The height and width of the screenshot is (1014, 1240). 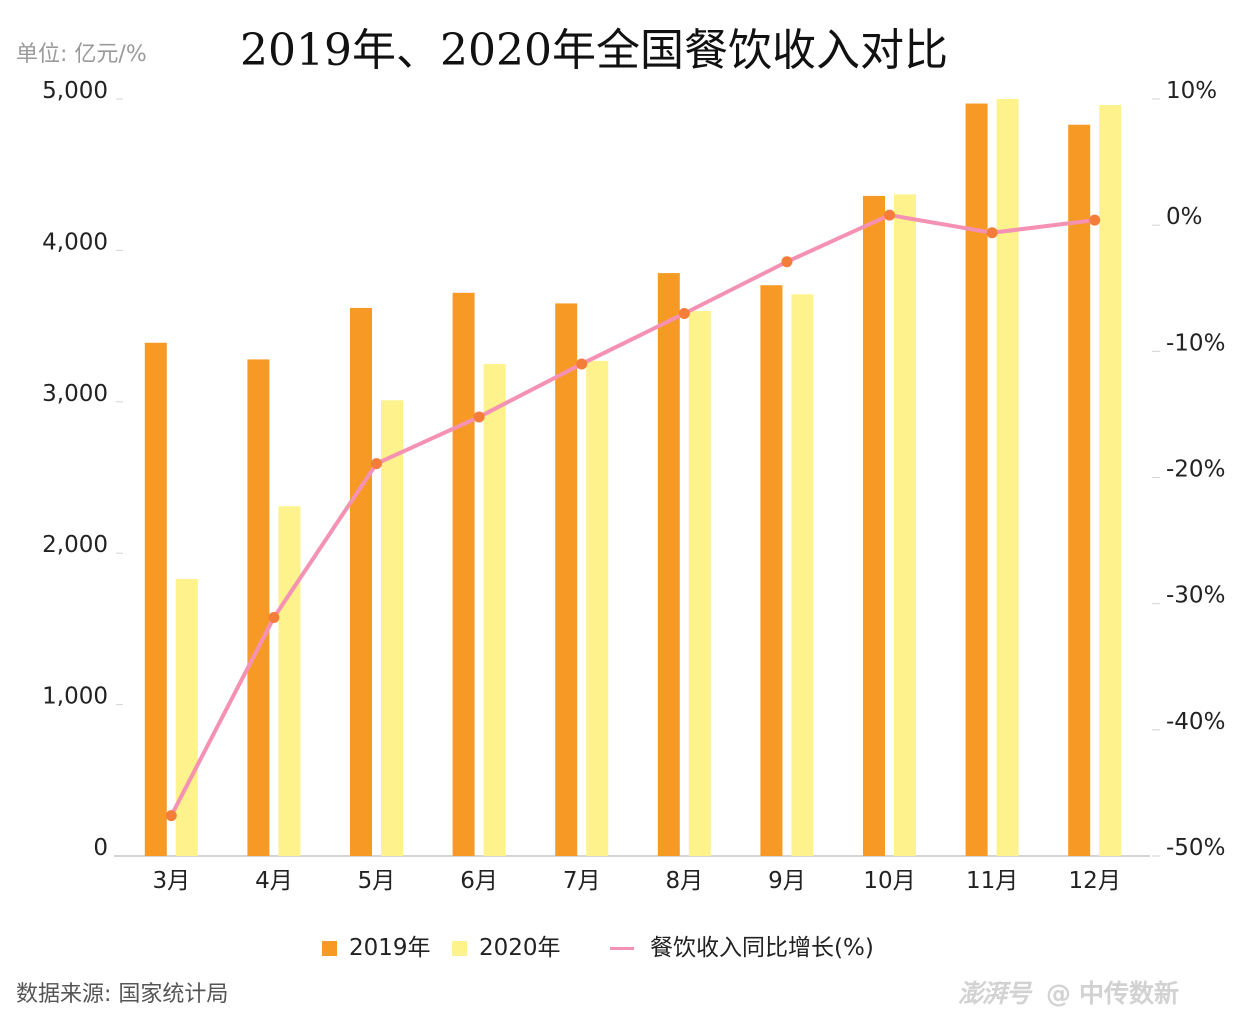 What do you see at coordinates (889, 881) in the screenshot?
I see `x-tick-label: 10月` at bounding box center [889, 881].